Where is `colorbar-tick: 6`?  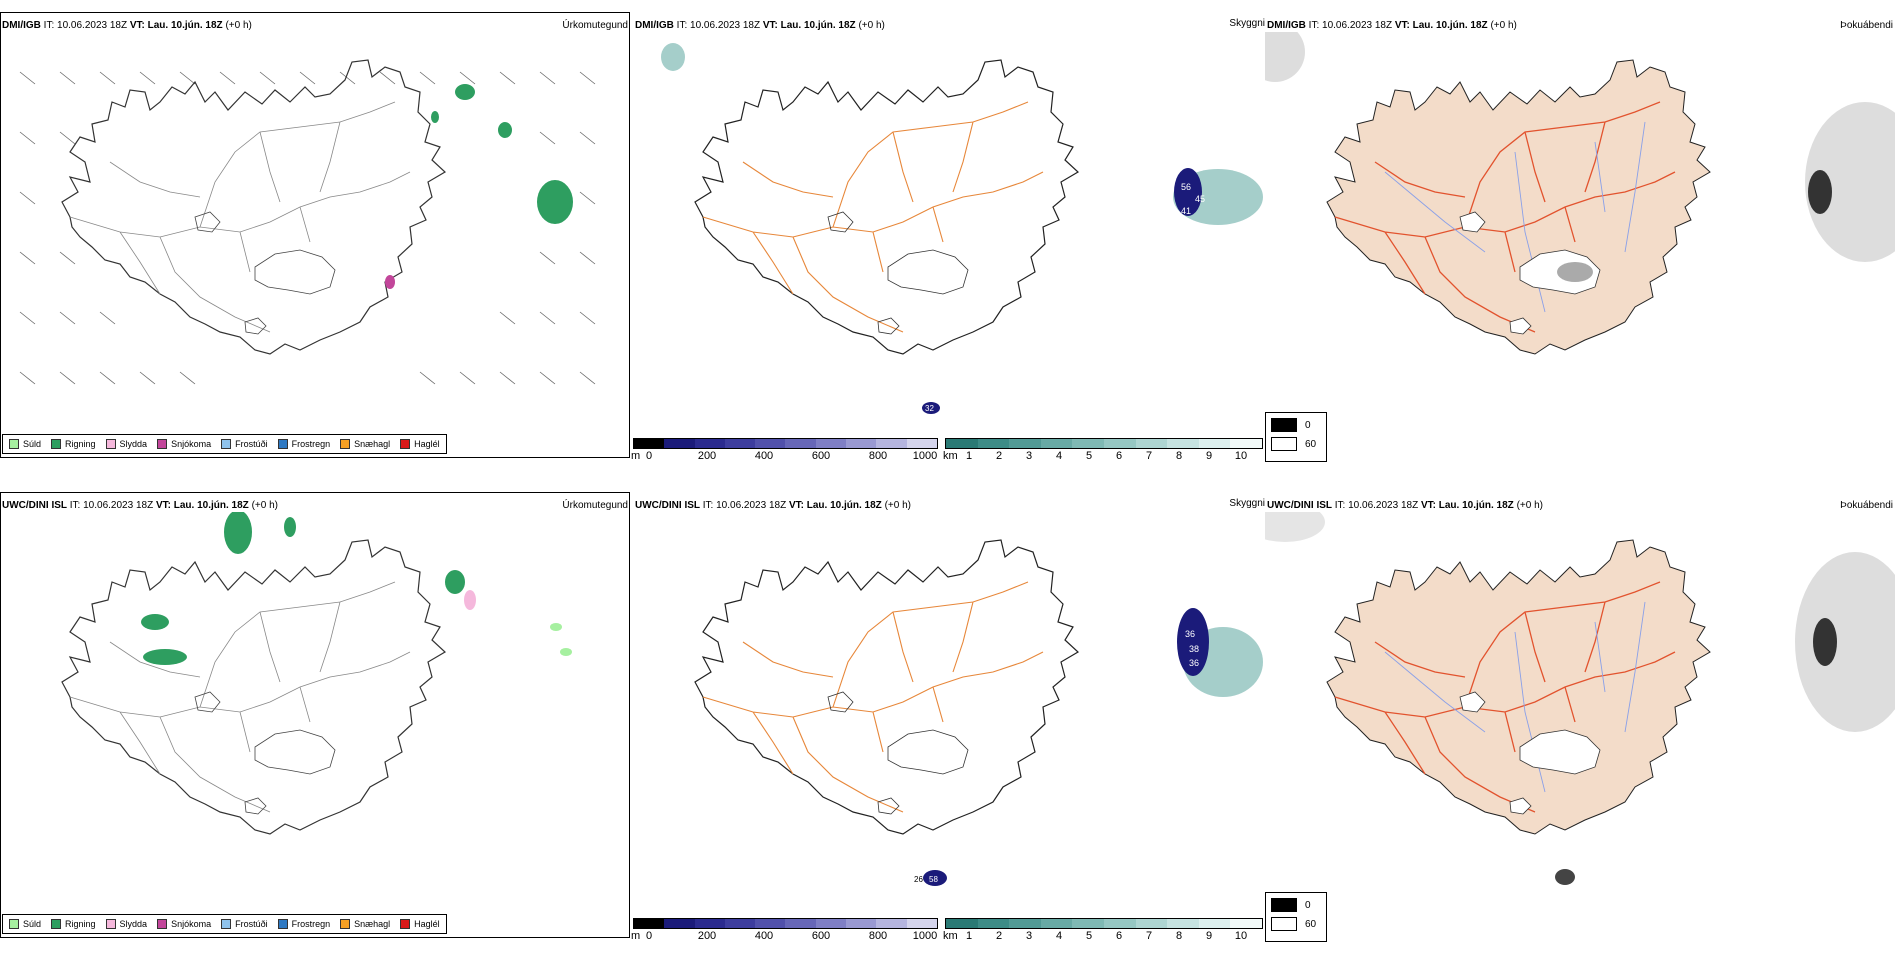 colorbar-tick: 6 is located at coordinates (1119, 936).